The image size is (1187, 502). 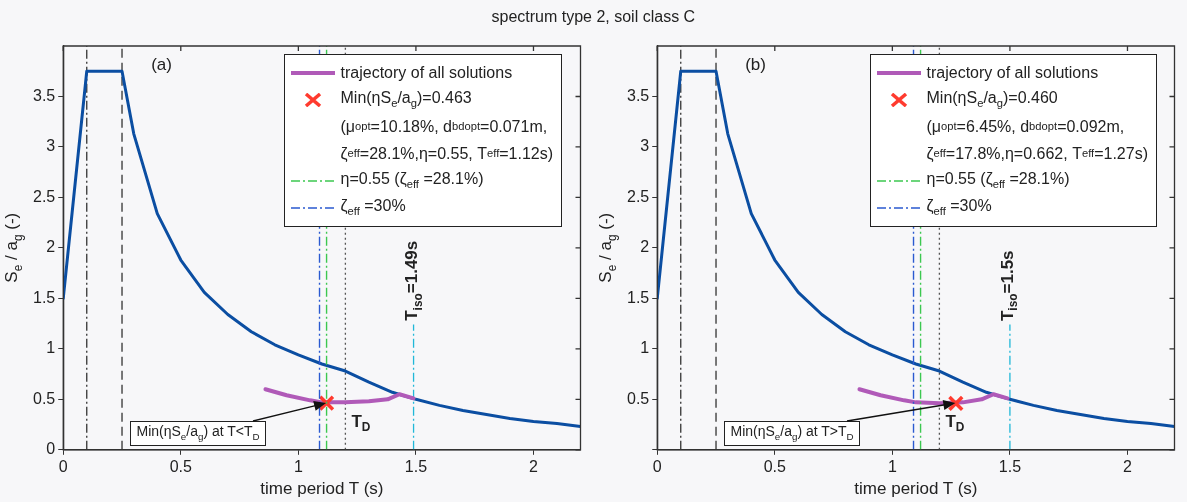 I want to click on annotation: Min(ηS$_{e}$/a$_{g}$) at T>T$_{D}$, so click(x=792, y=433).